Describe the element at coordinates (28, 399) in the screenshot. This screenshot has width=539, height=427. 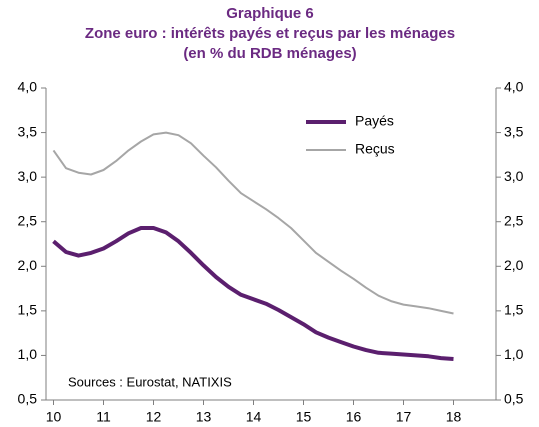
I see `y-tick-label: 0,5` at that location.